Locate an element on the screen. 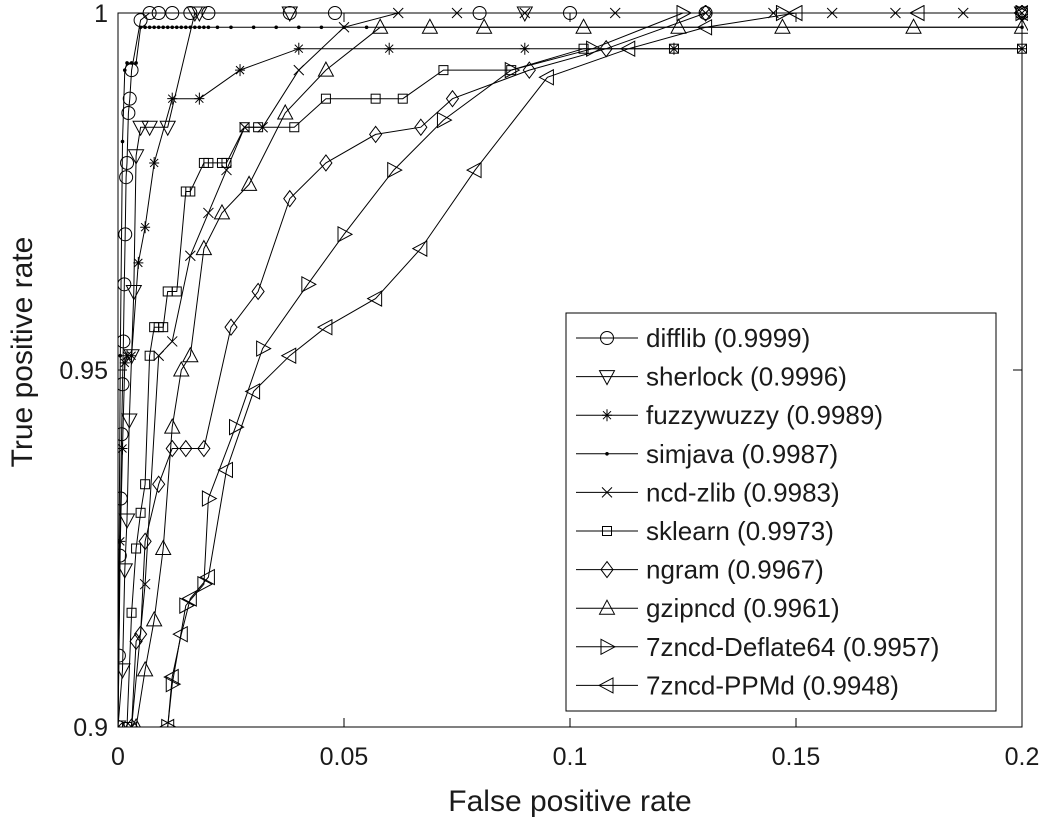 The image size is (1046, 823). legend-item-simjava: simjava (0.9987) is located at coordinates (707, 454).